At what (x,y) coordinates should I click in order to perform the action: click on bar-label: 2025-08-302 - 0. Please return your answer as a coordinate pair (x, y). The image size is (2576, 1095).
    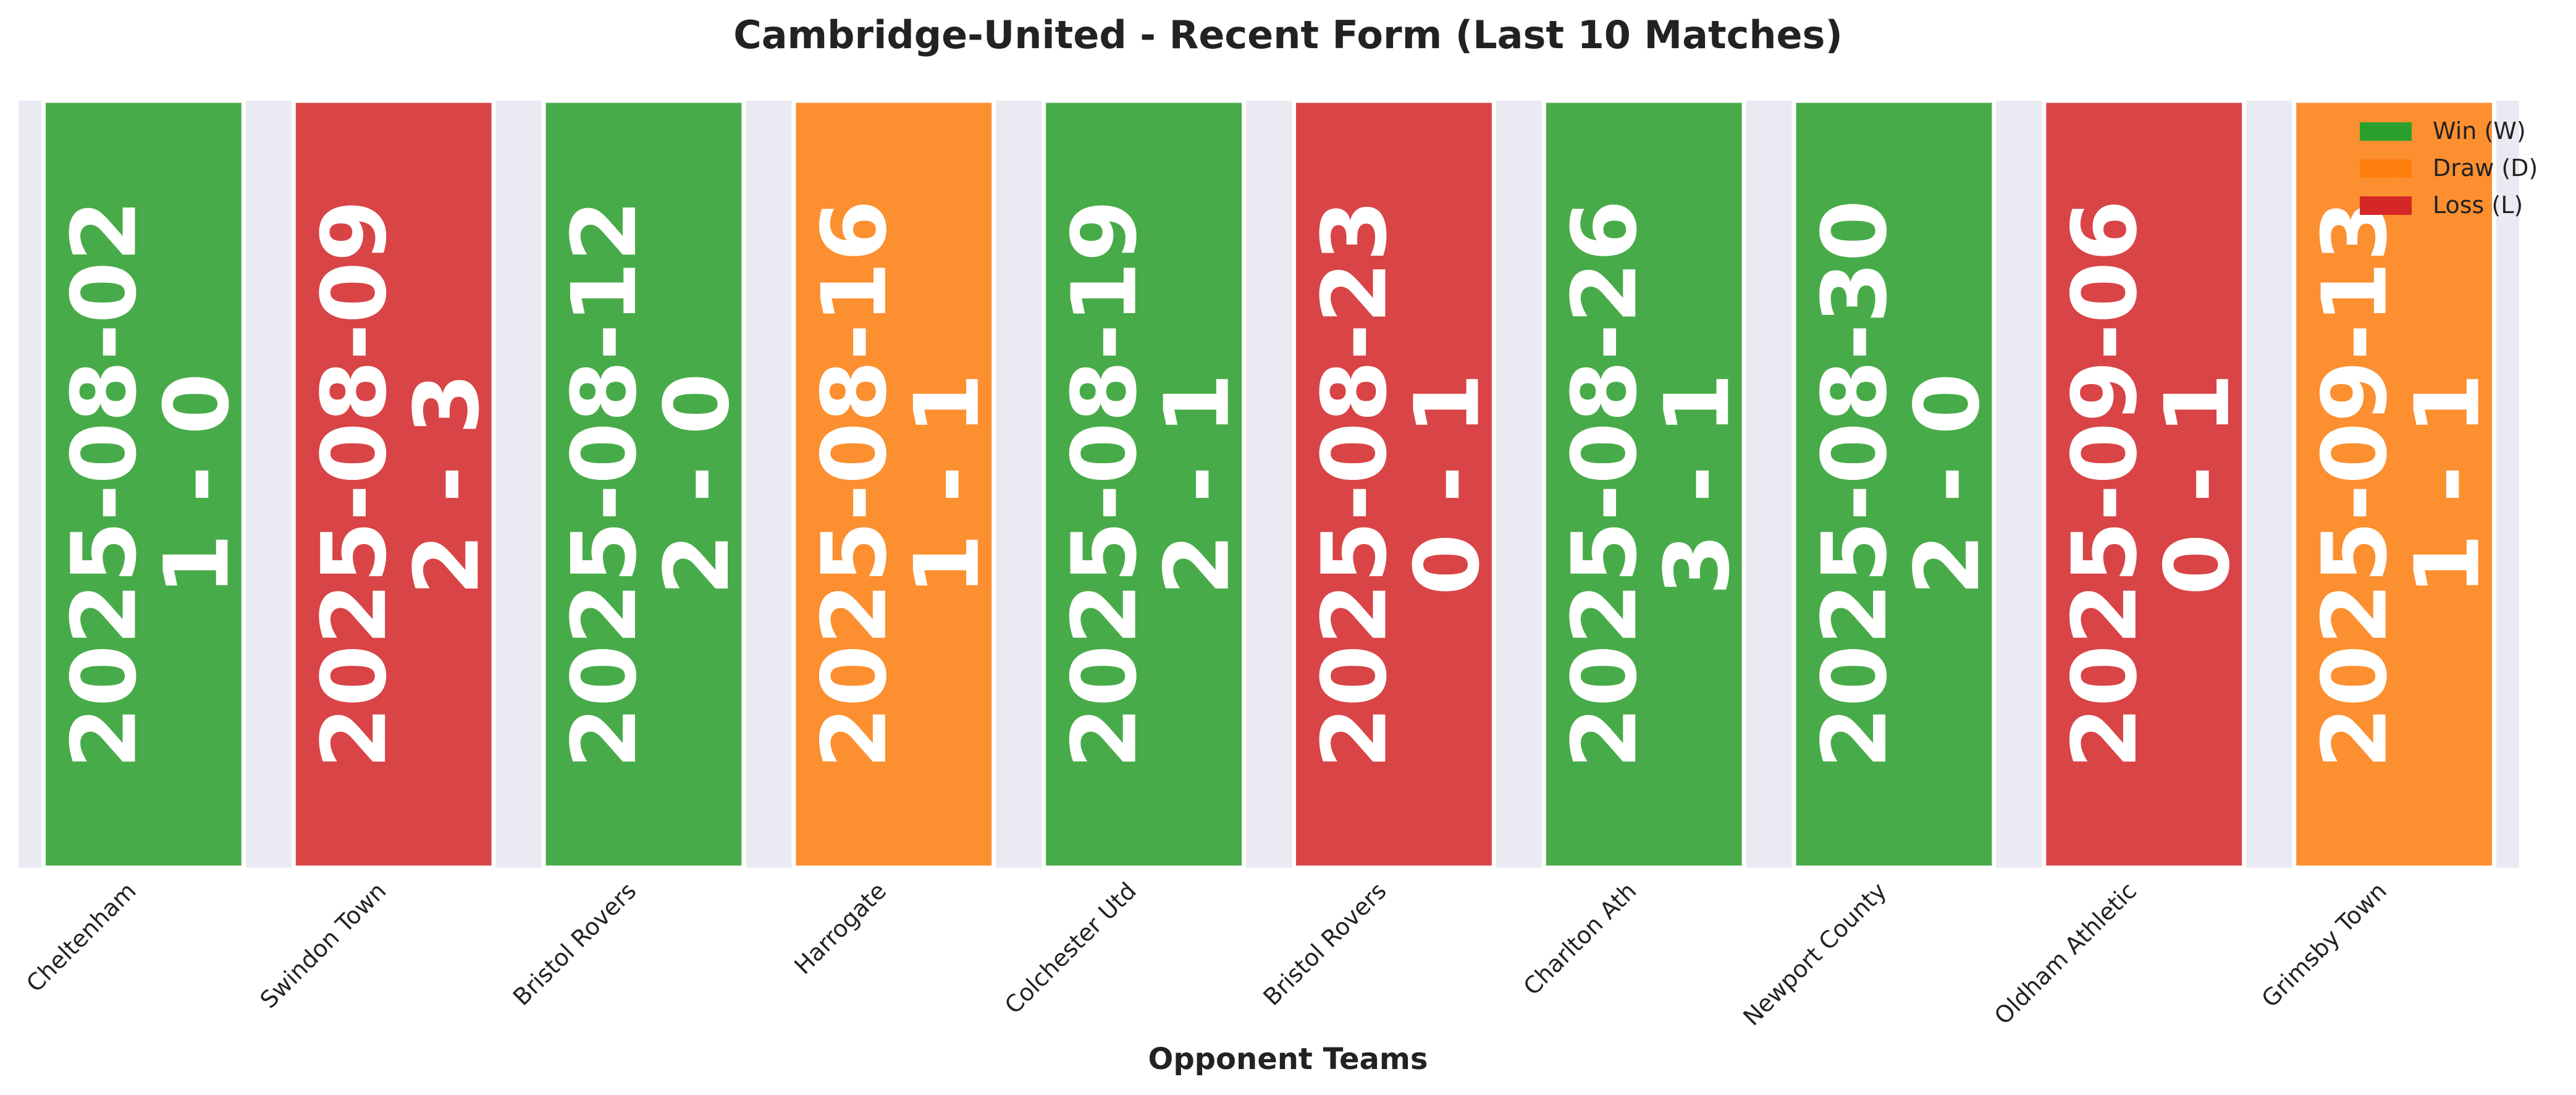
    Looking at the image, I should click on (1901, 483).